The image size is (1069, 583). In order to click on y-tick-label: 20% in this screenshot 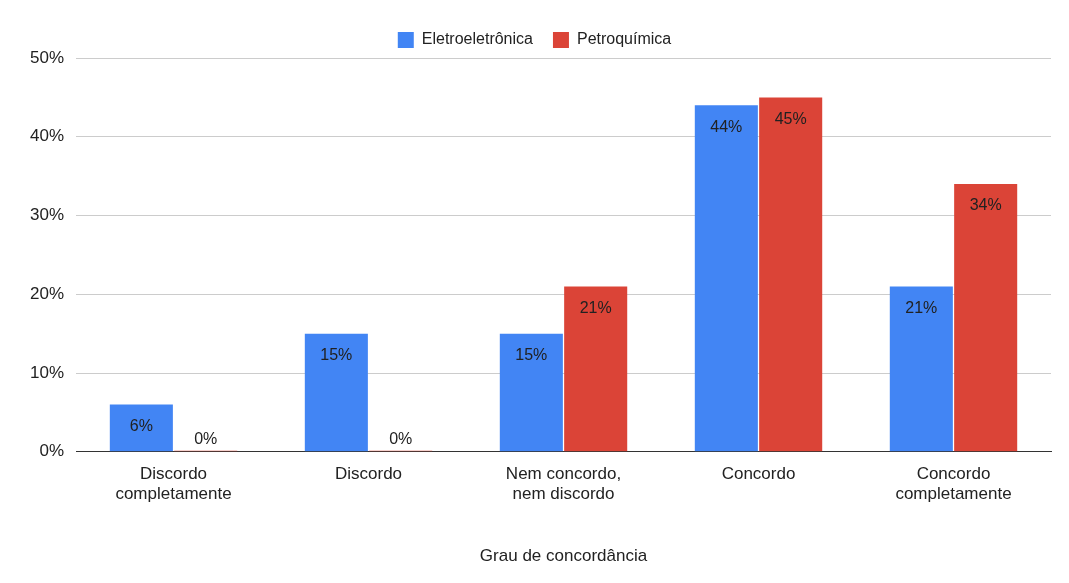, I will do `click(47, 293)`.